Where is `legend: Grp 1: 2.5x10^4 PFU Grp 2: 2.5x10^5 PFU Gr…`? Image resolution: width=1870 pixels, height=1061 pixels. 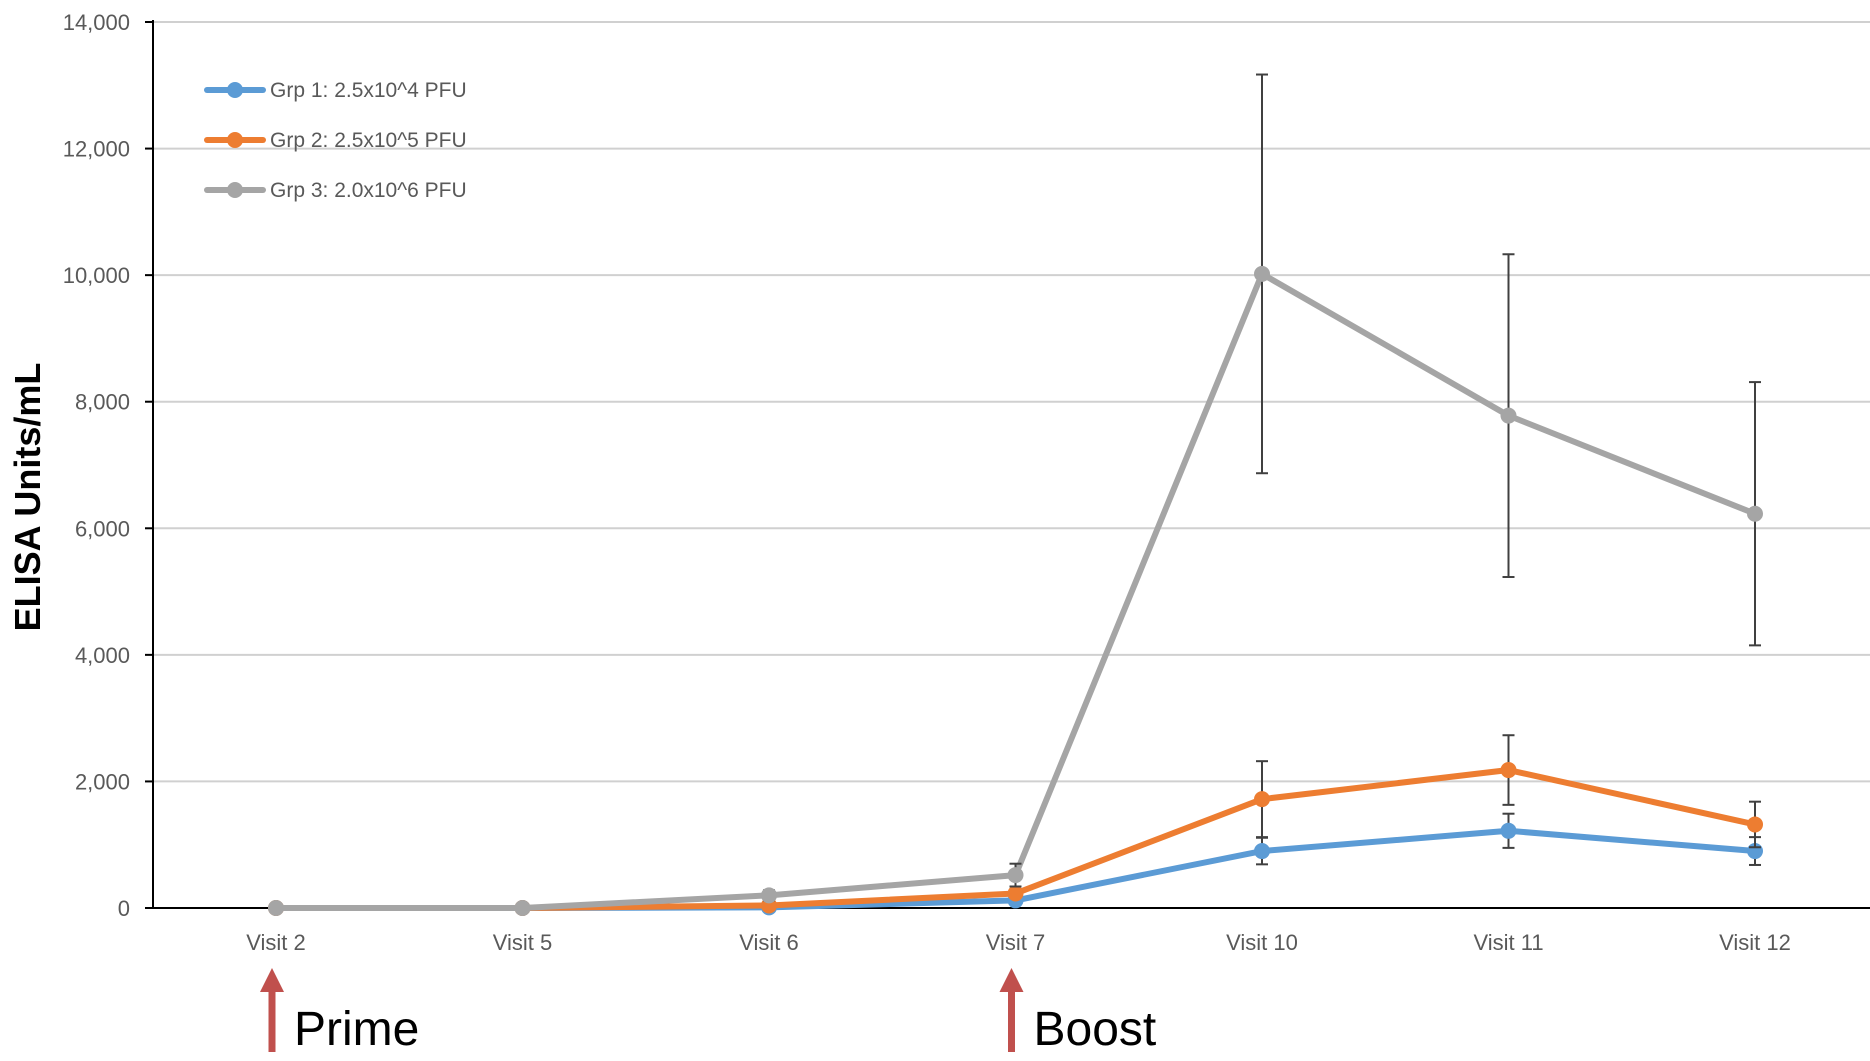 legend: Grp 1: 2.5x10^4 PFU Grp 2: 2.5x10^5 PFU Gr… is located at coordinates (335, 140).